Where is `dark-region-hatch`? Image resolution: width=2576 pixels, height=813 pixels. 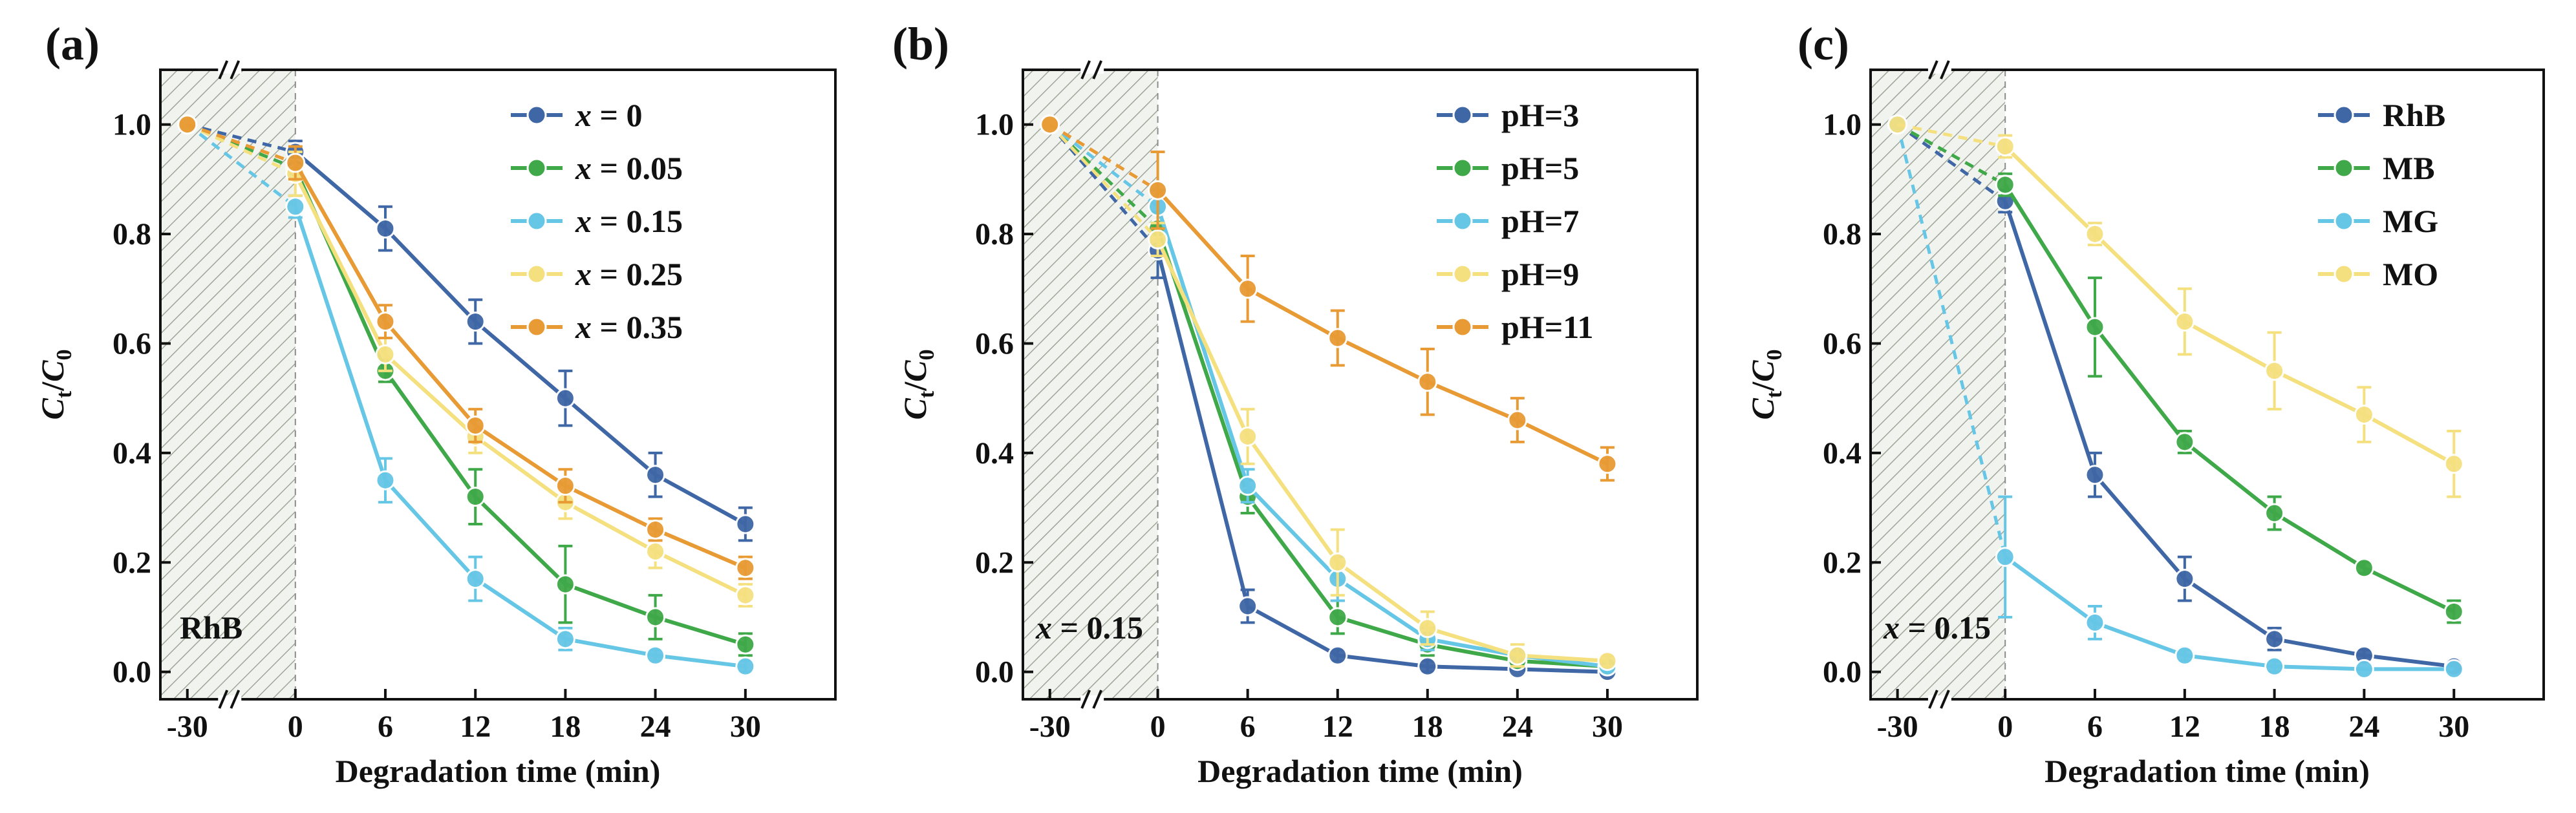 dark-region-hatch is located at coordinates (227, 384).